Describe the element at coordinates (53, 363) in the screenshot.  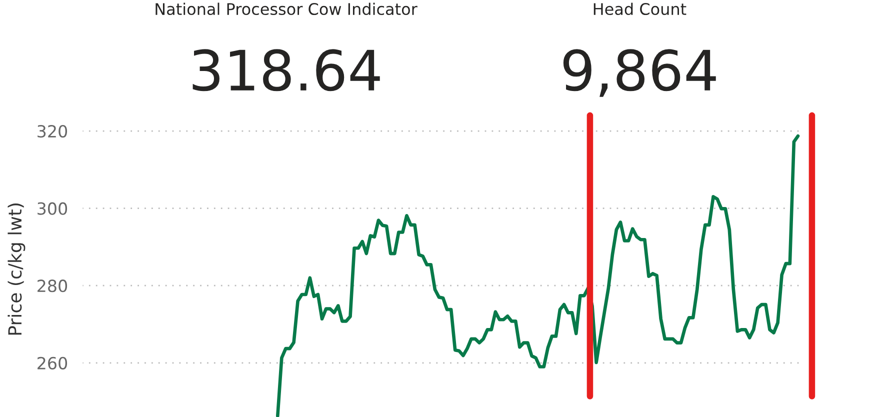
I see `y-tick-label: 260` at that location.